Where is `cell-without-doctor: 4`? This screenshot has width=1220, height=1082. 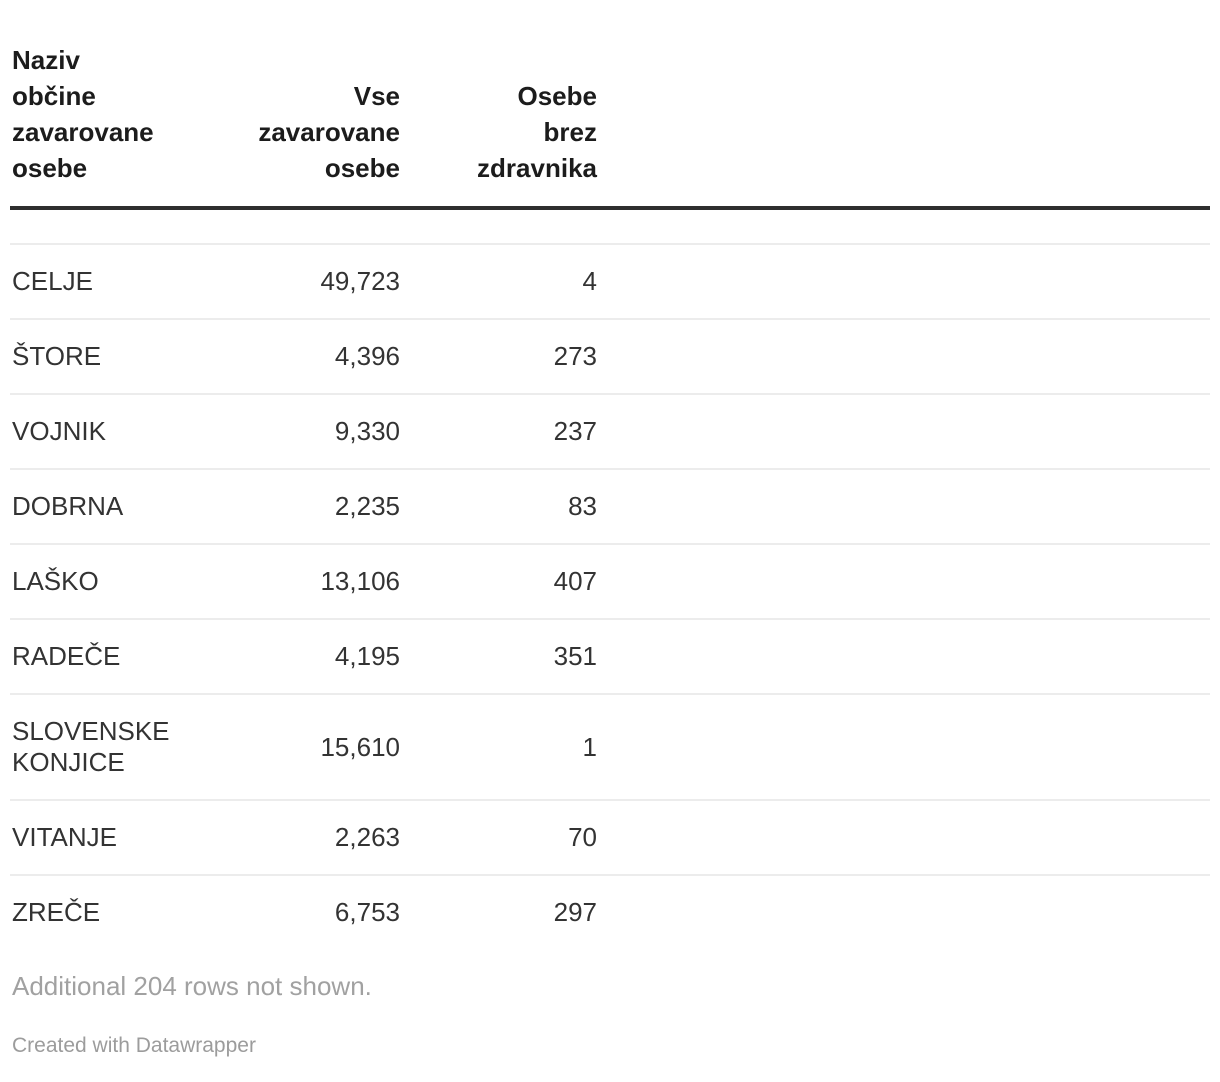
cell-without-doctor: 4 is located at coordinates (498, 282).